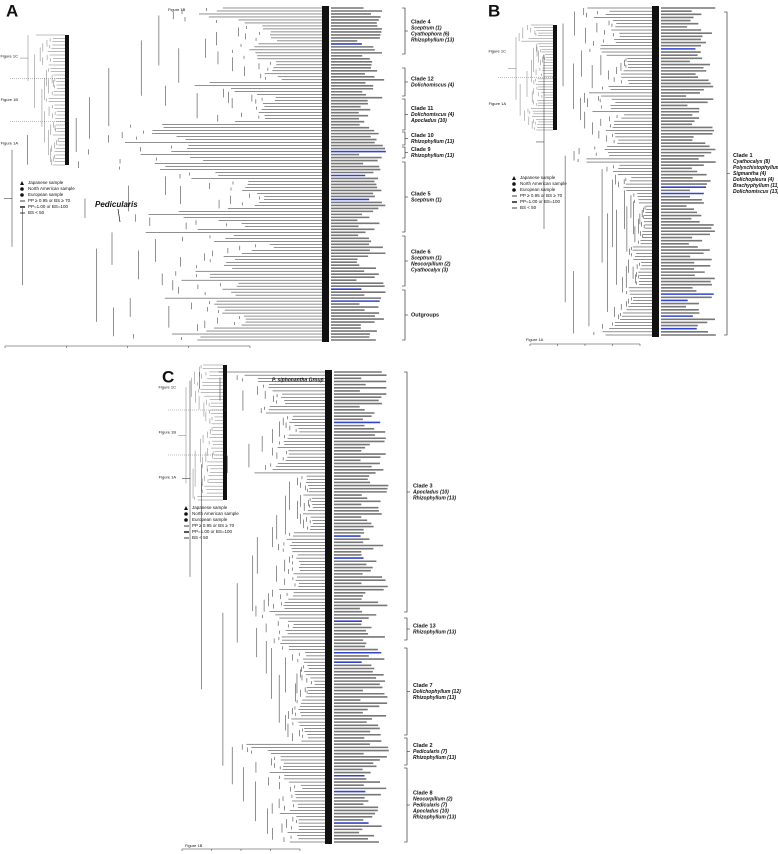  What do you see at coordinates (168, 376) in the screenshot?
I see `panel-letter: C` at bounding box center [168, 376].